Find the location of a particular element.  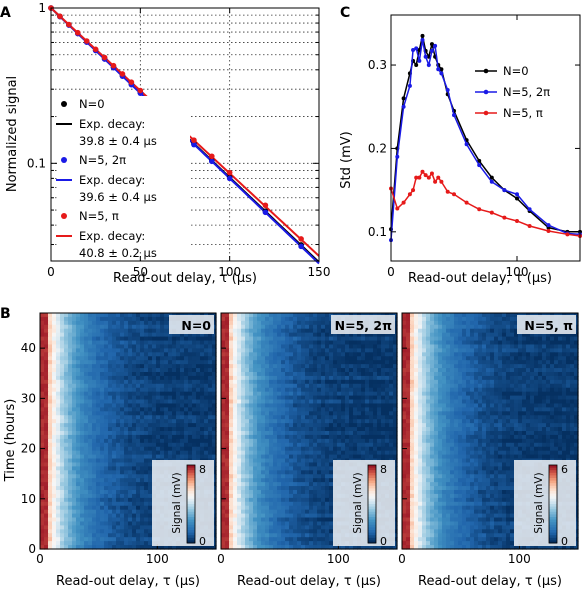

colorbar-max: 8 is located at coordinates (202, 469).